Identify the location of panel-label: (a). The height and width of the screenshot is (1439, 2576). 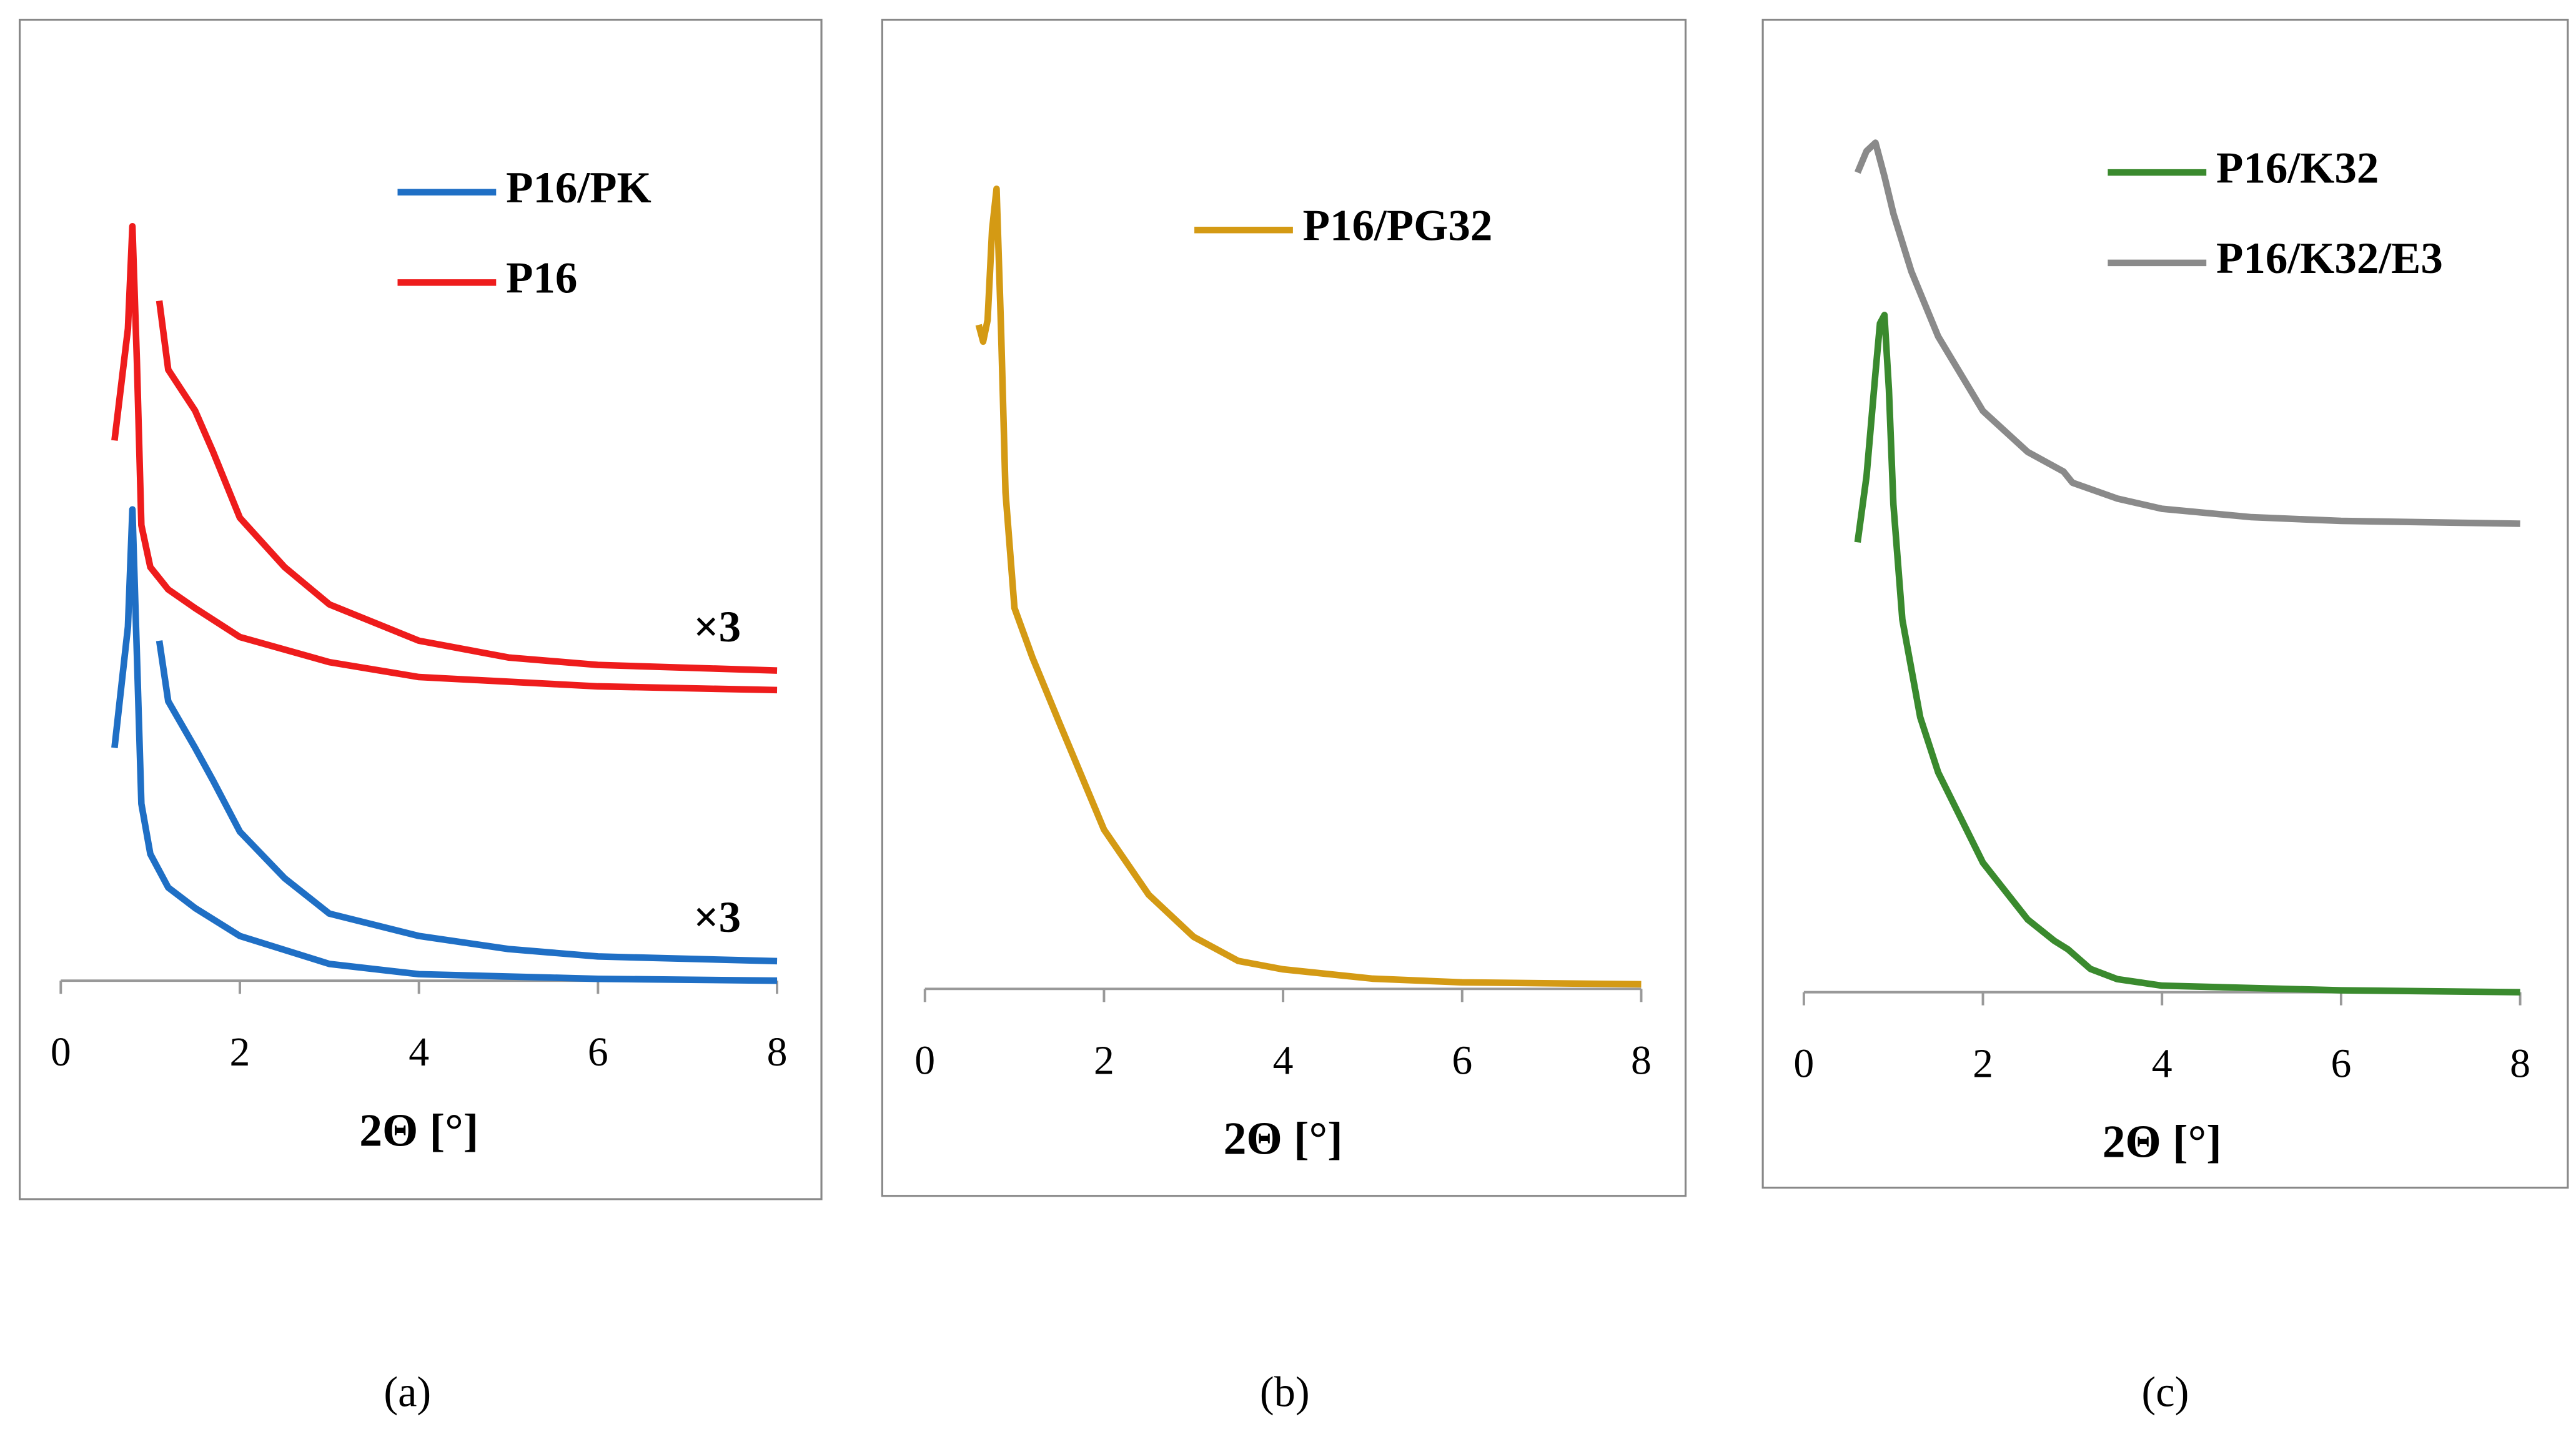
(407, 1391).